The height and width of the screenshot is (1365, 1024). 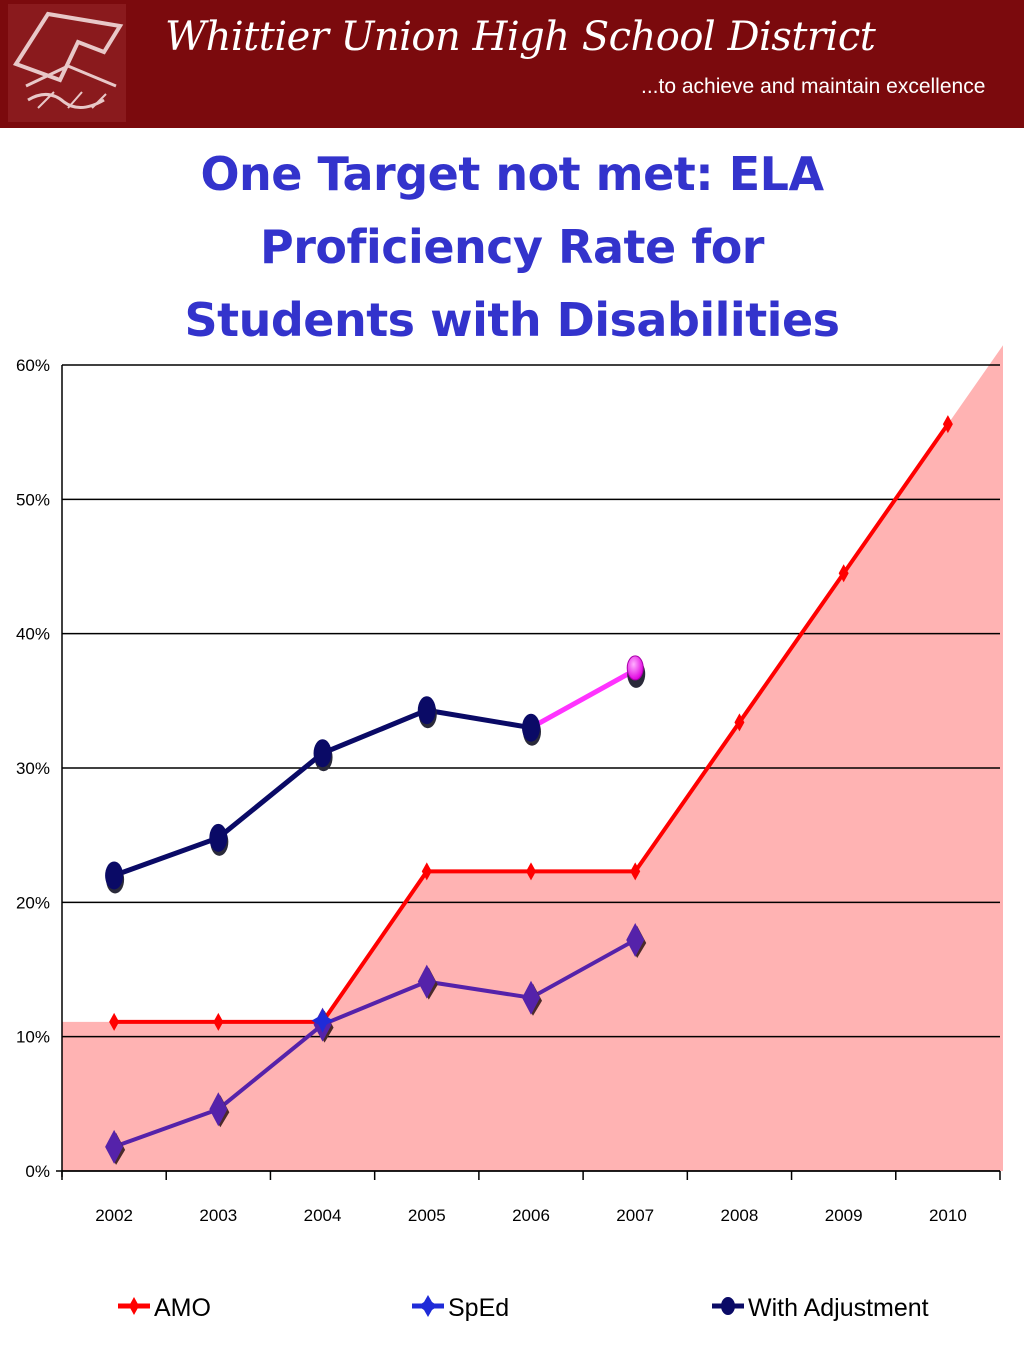 I want to click on x-tick-label: 2006, so click(x=531, y=1215).